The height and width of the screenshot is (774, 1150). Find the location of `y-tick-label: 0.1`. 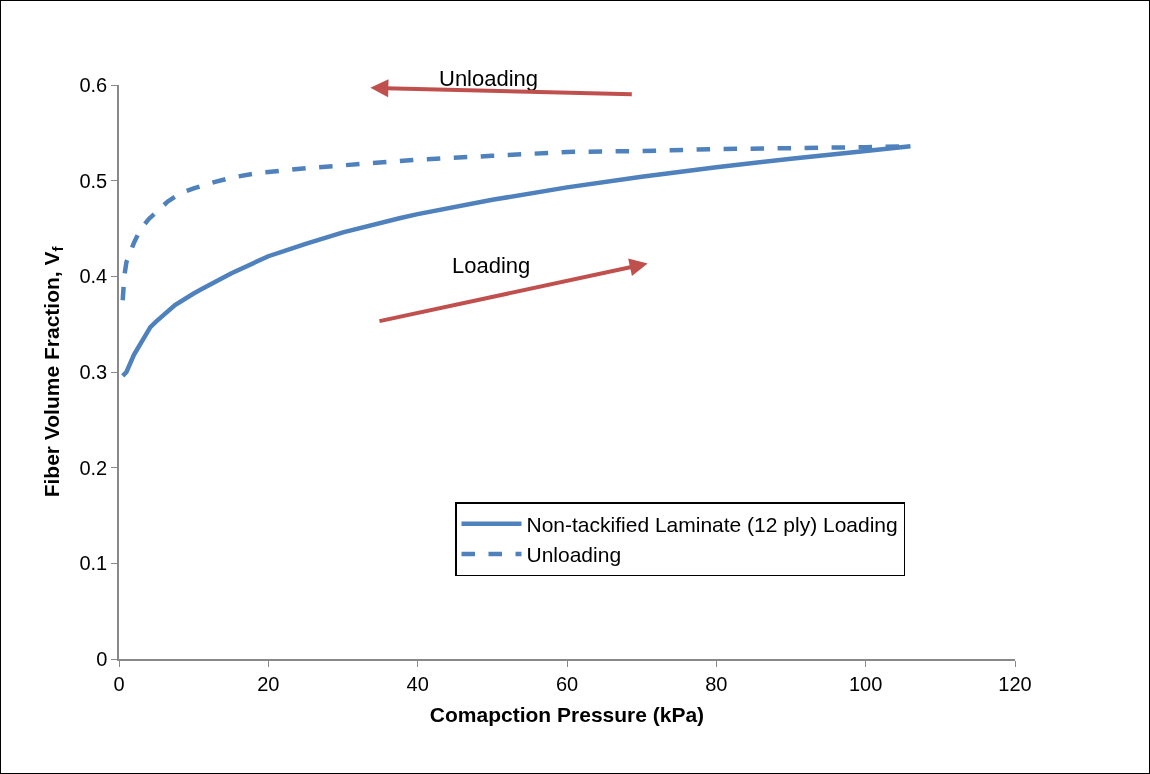

y-tick-label: 0.1 is located at coordinates (93, 563).